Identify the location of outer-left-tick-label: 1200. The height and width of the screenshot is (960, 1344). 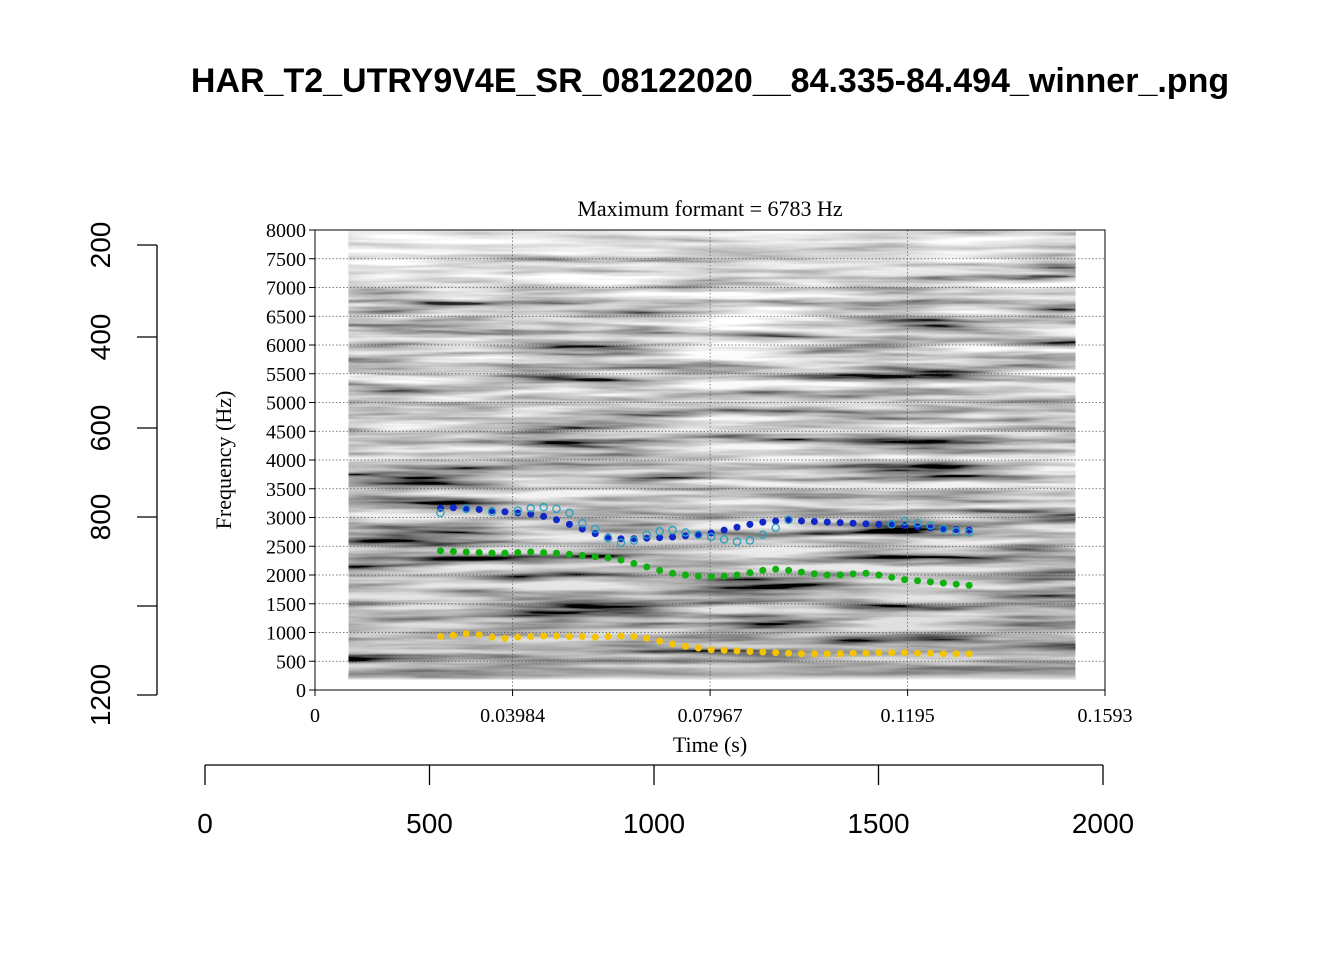
(100, 695).